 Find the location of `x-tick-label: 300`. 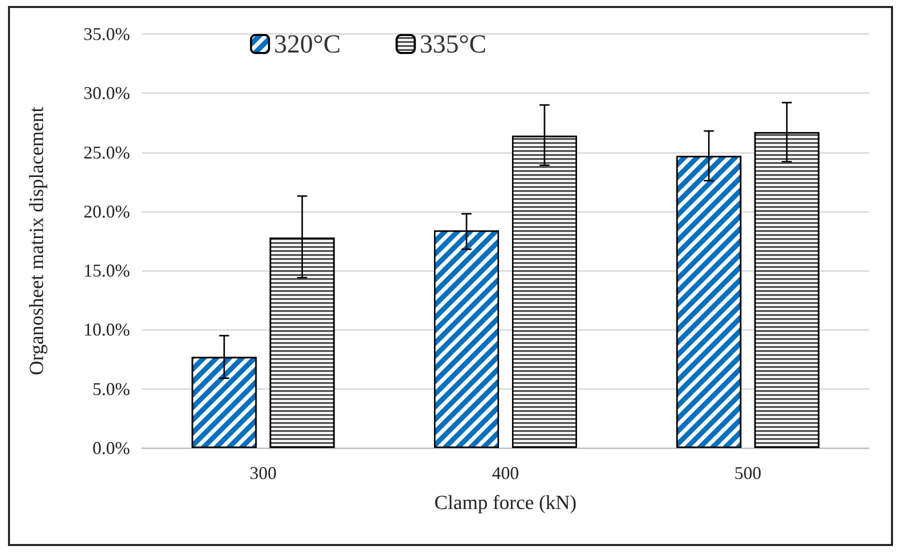

x-tick-label: 300 is located at coordinates (263, 473).